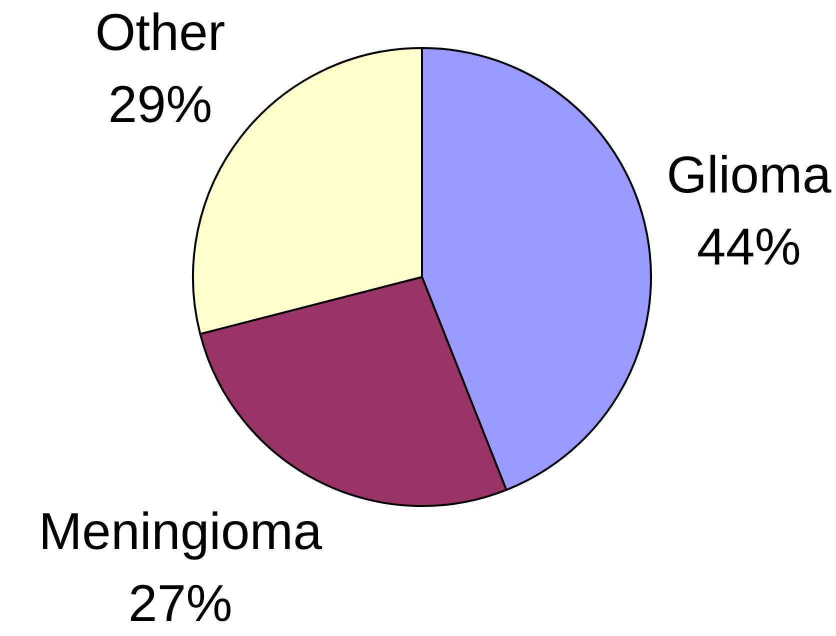  I want to click on data-label: 27%, so click(180, 604).